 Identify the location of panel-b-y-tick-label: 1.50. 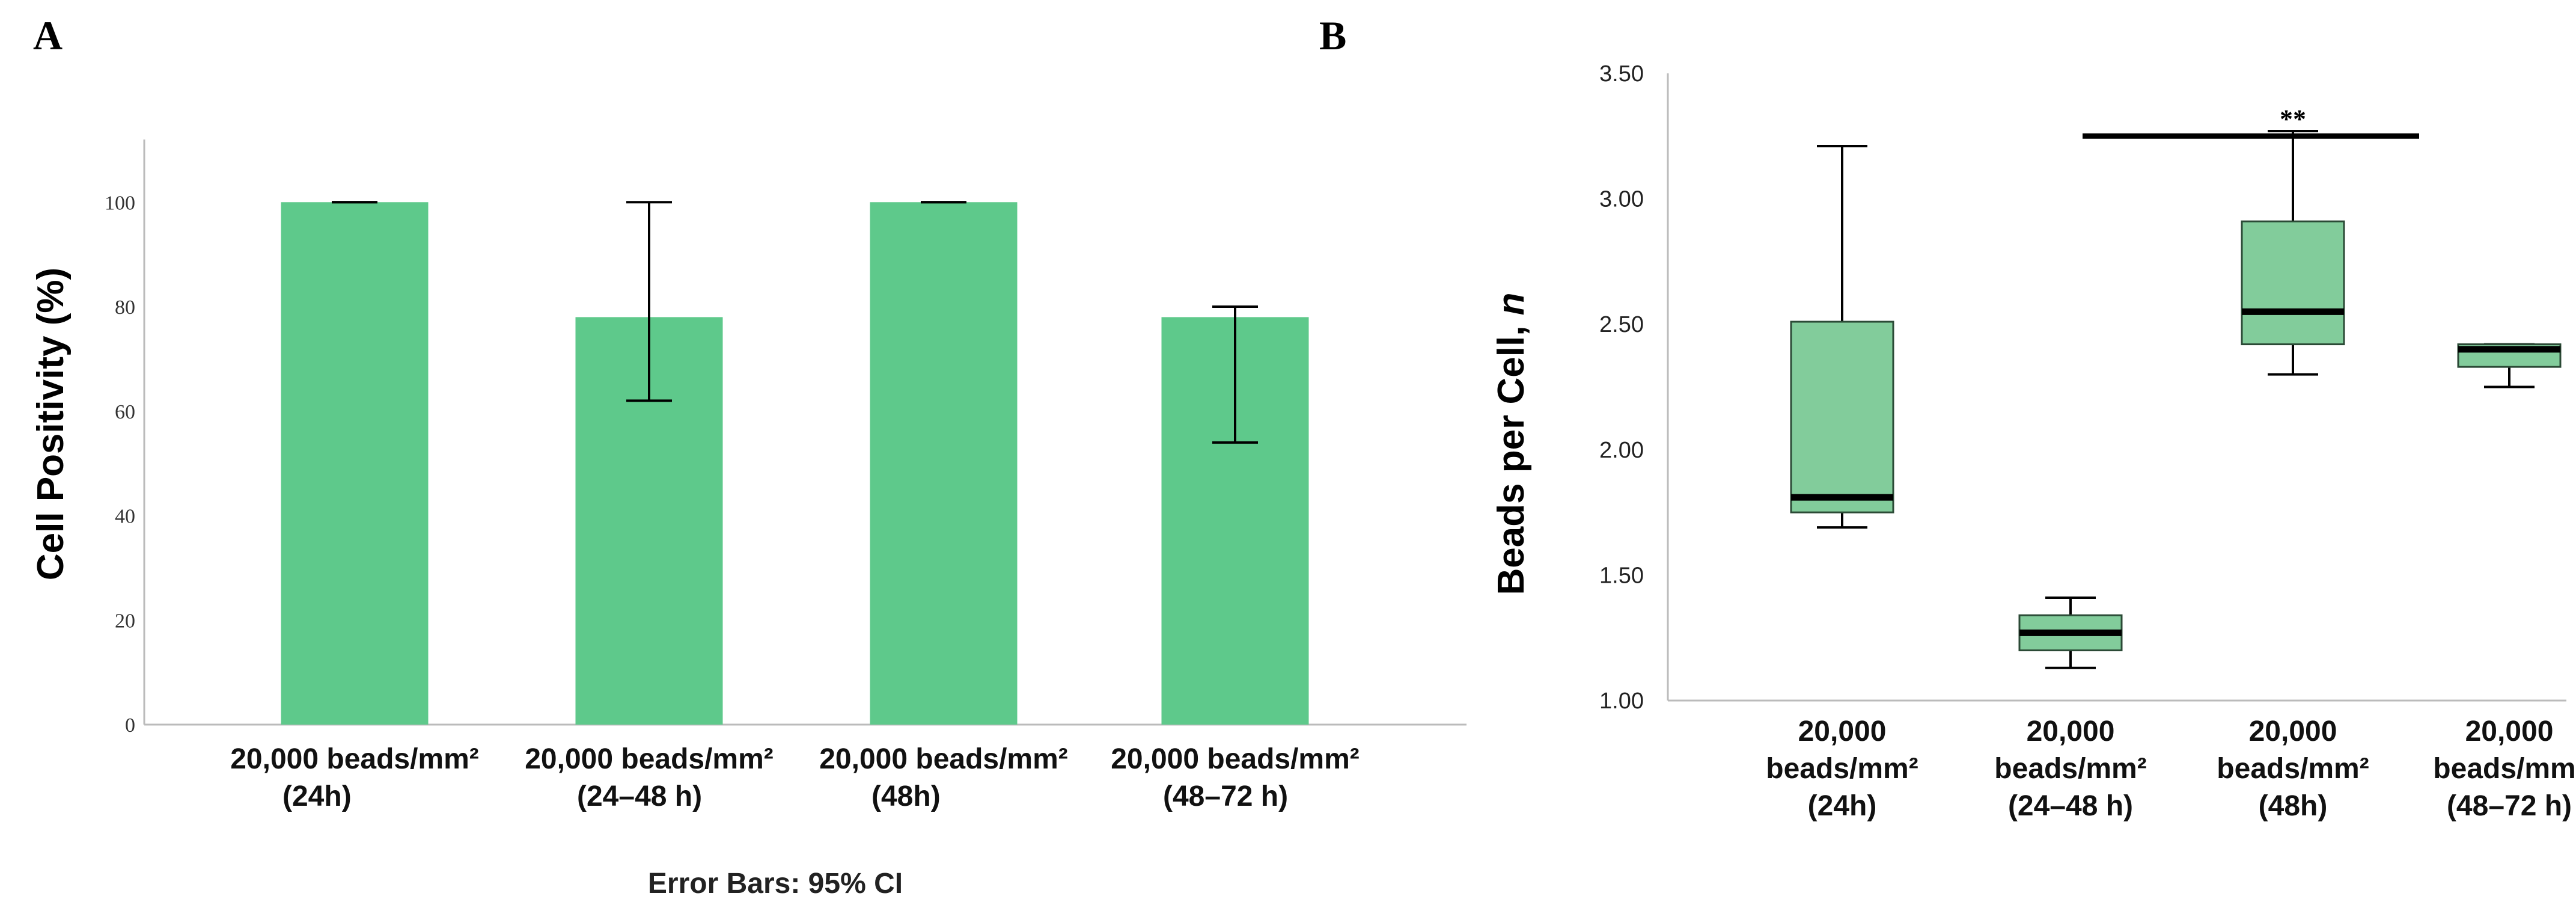
(1621, 575).